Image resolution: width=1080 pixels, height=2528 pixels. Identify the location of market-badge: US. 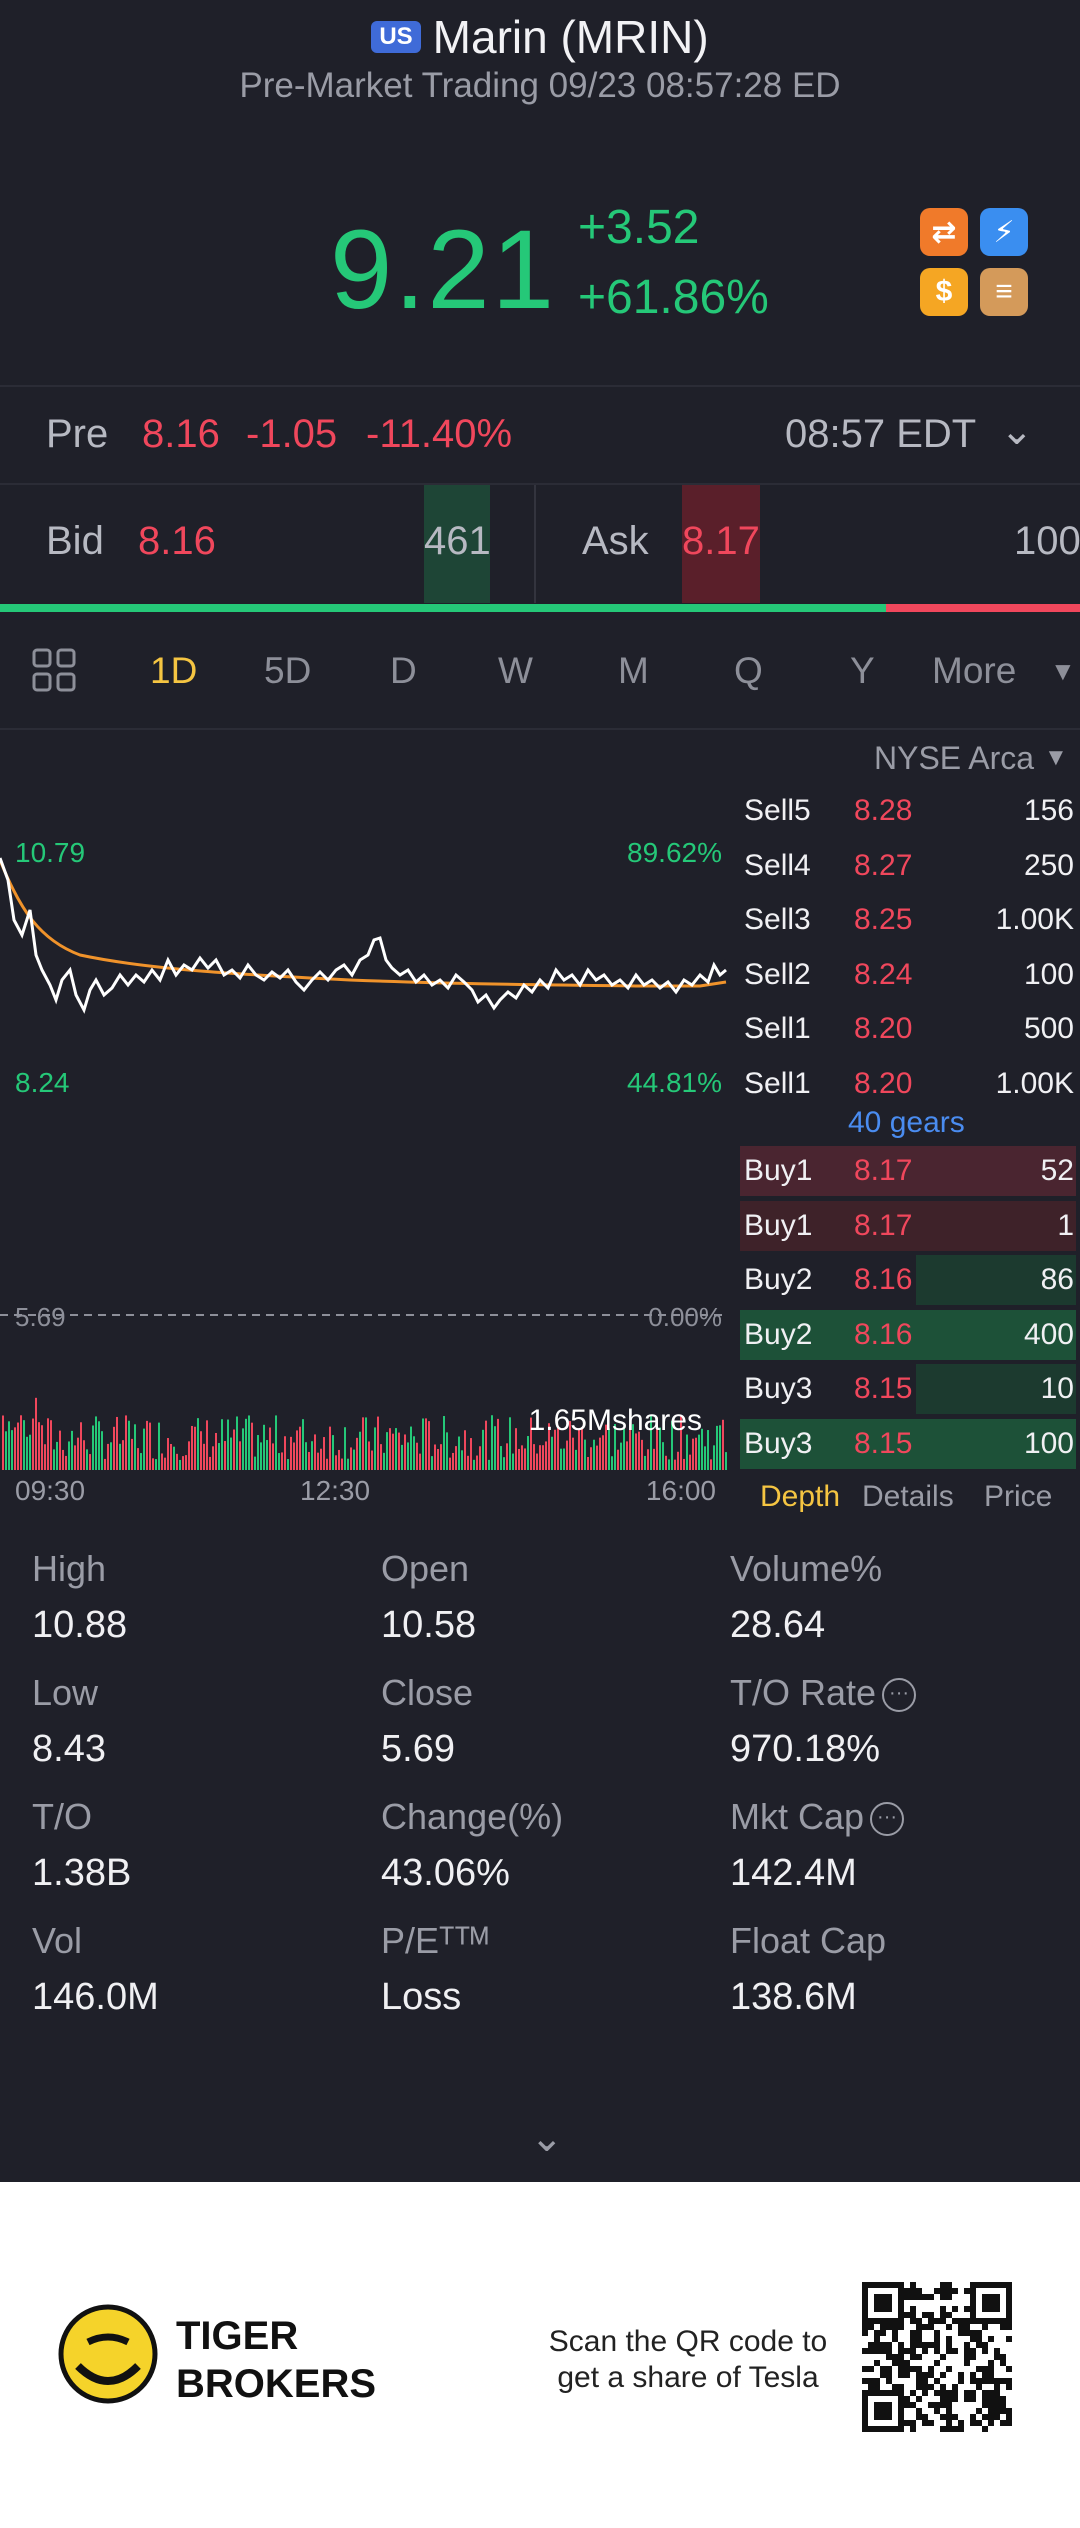
(396, 37).